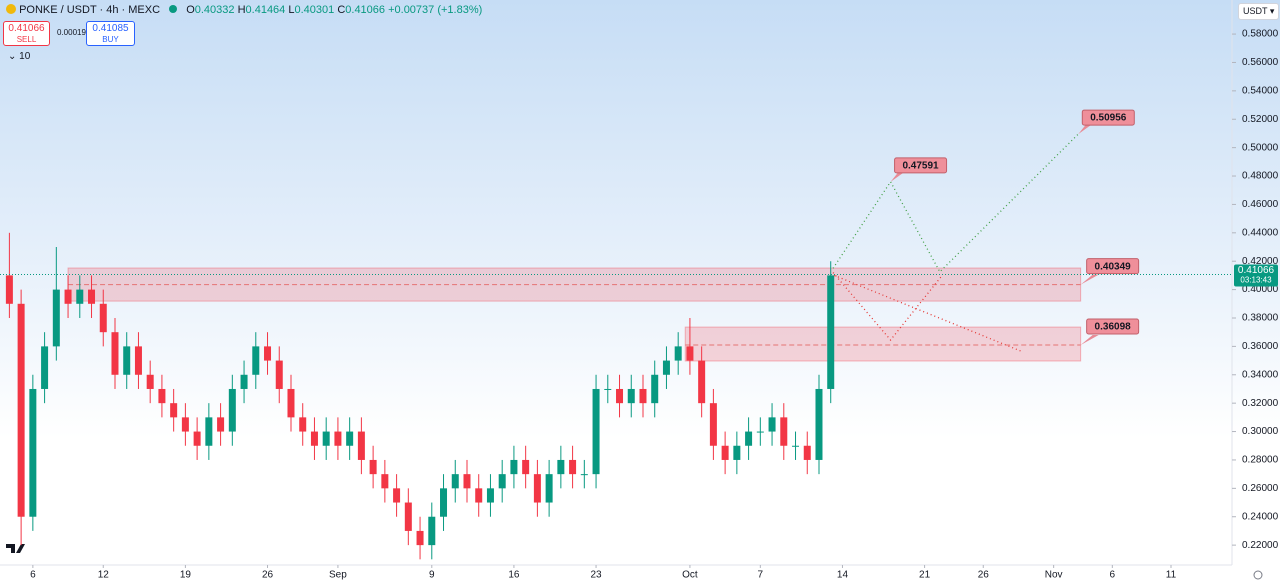  I want to click on y-tick-label: 0.48000, so click(1260, 176).